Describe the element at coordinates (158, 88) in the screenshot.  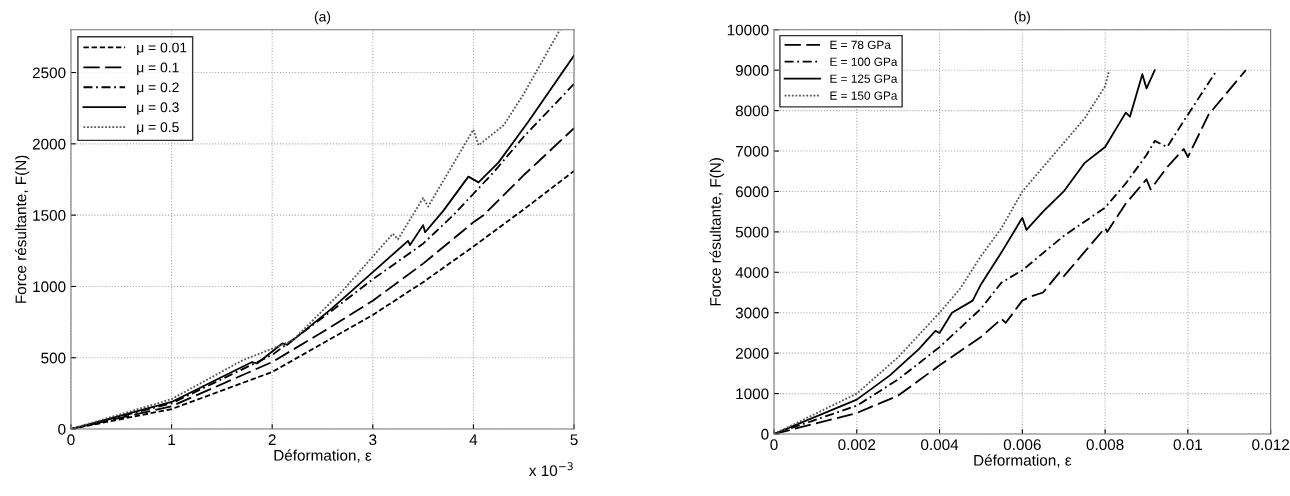
I see `legend-label: μ = 0.2` at that location.